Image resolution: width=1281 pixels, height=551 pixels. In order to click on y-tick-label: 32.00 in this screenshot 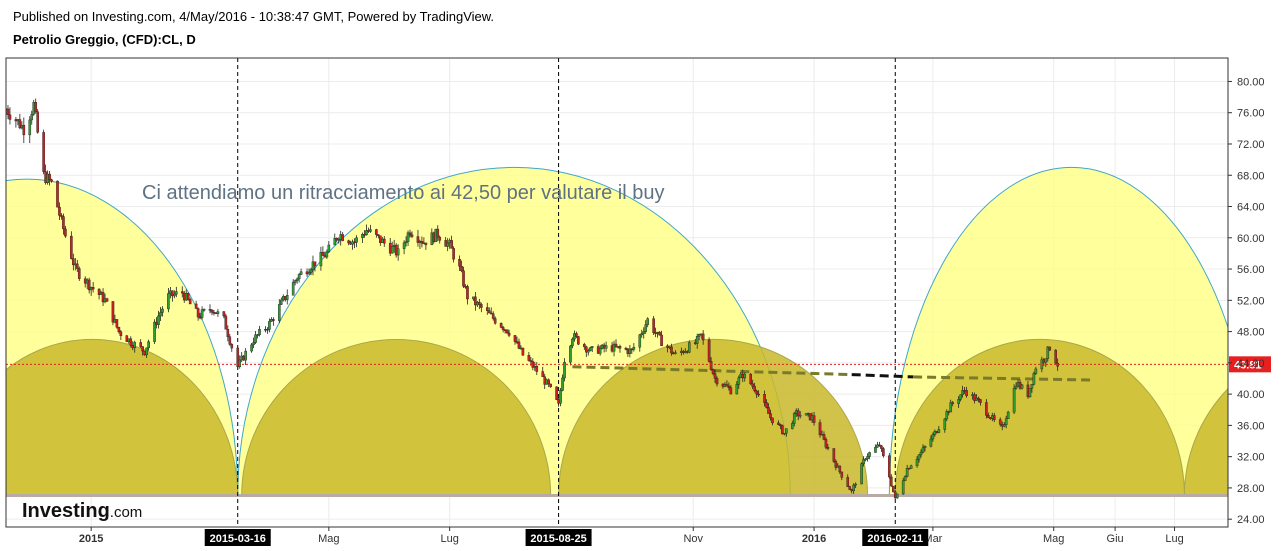, I will do `click(1251, 458)`.